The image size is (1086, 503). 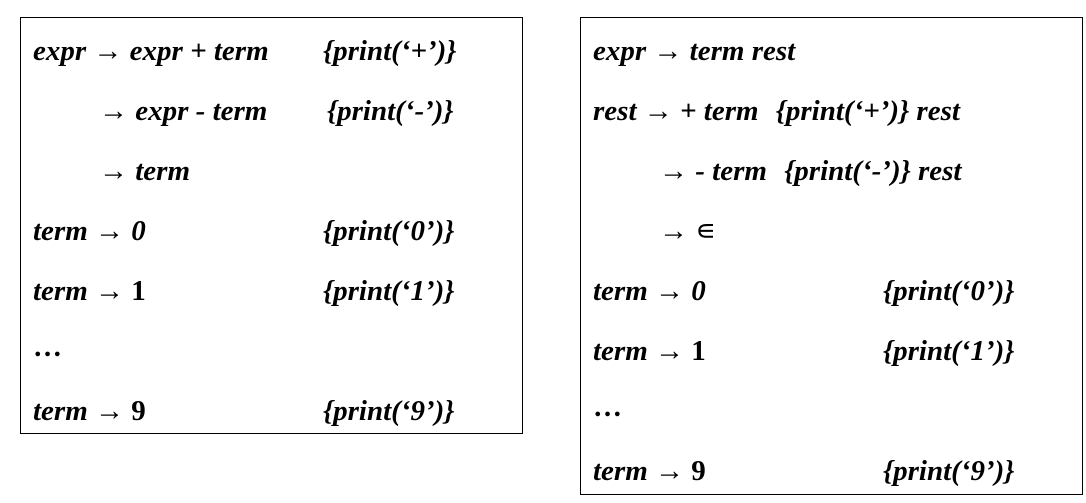 I want to click on right-rule-8-head: term, so click(x=620, y=471).